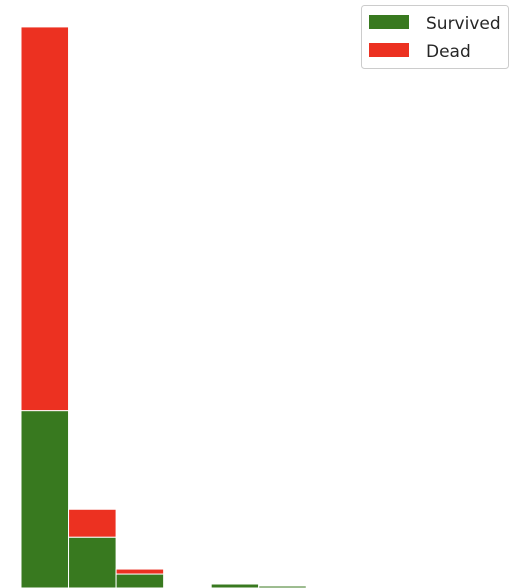 The image size is (520, 588). Describe the element at coordinates (463, 24) in the screenshot. I see `legend-label-survived: Survived` at that location.